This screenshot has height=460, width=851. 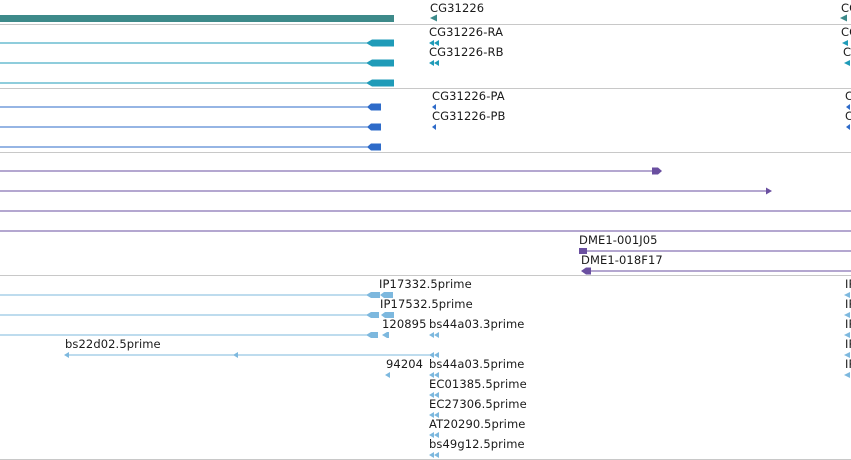 I want to click on protein-label: CG31226-PB, so click(x=469, y=116).